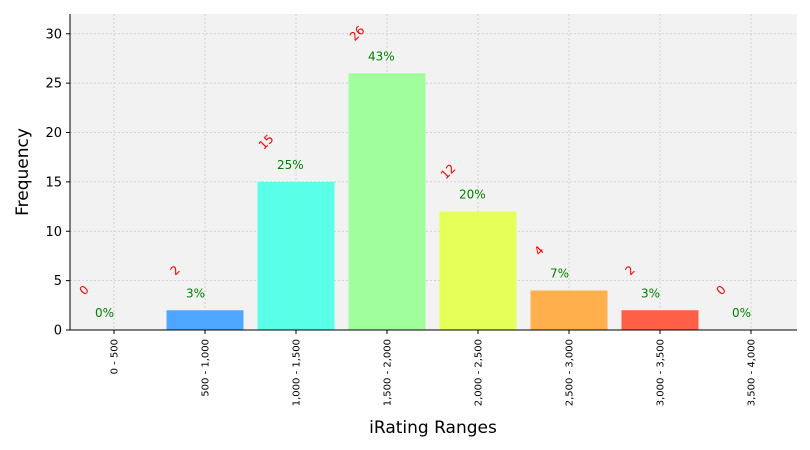  Describe the element at coordinates (433, 428) in the screenshot. I see `x-axis-title: iRating Ranges` at that location.